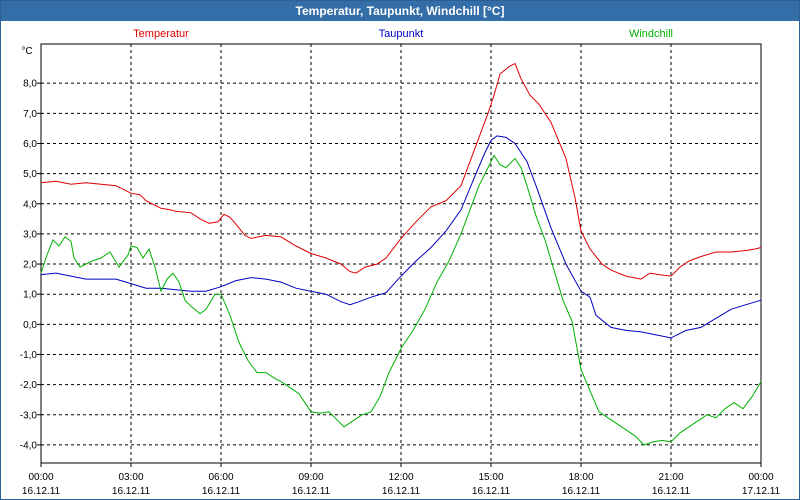  I want to click on x-tick-label-time: 06:00, so click(220, 477).